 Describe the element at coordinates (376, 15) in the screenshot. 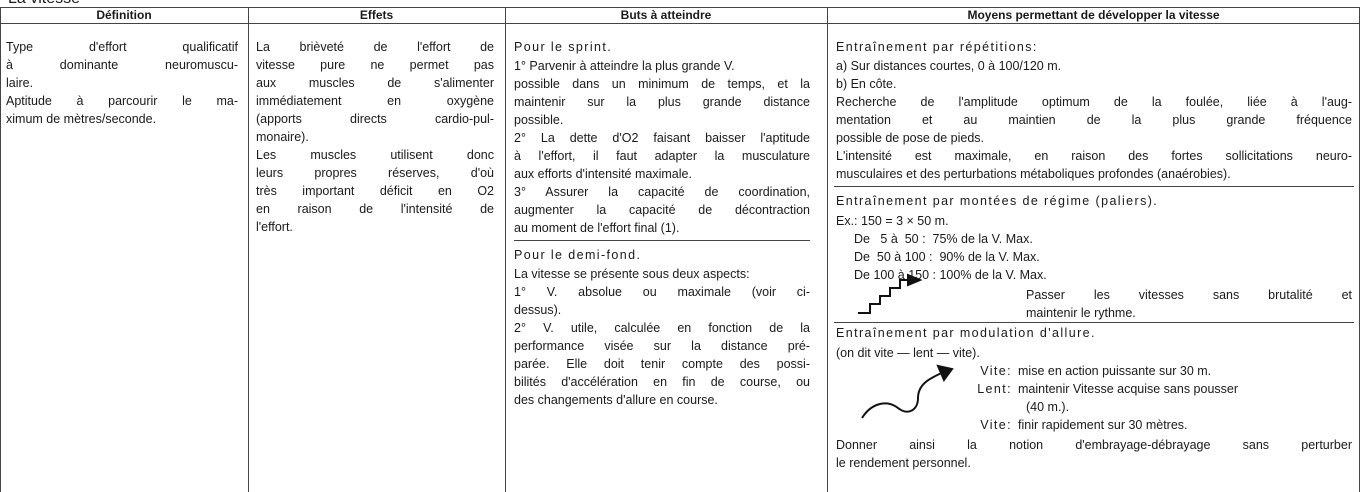

I see `column-header: Effets` at that location.